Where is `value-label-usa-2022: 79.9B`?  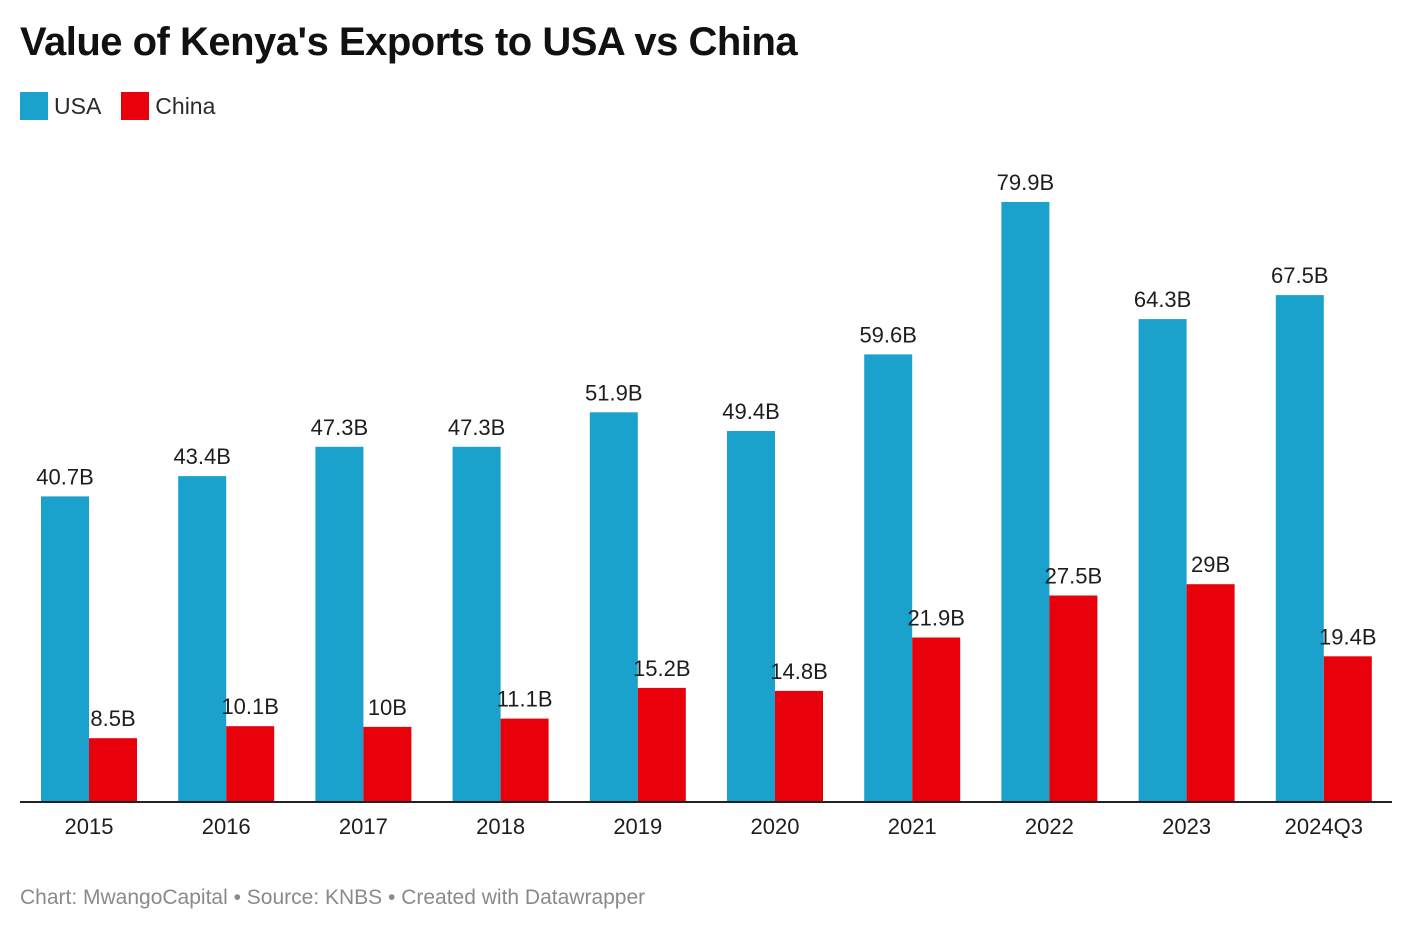 value-label-usa-2022: 79.9B is located at coordinates (1026, 182).